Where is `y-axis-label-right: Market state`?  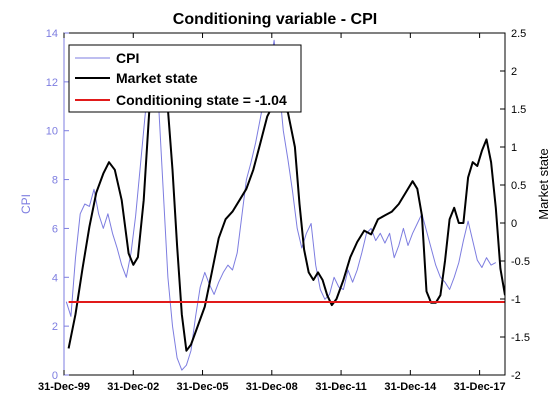 y-axis-label-right: Market state is located at coordinates (543, 184).